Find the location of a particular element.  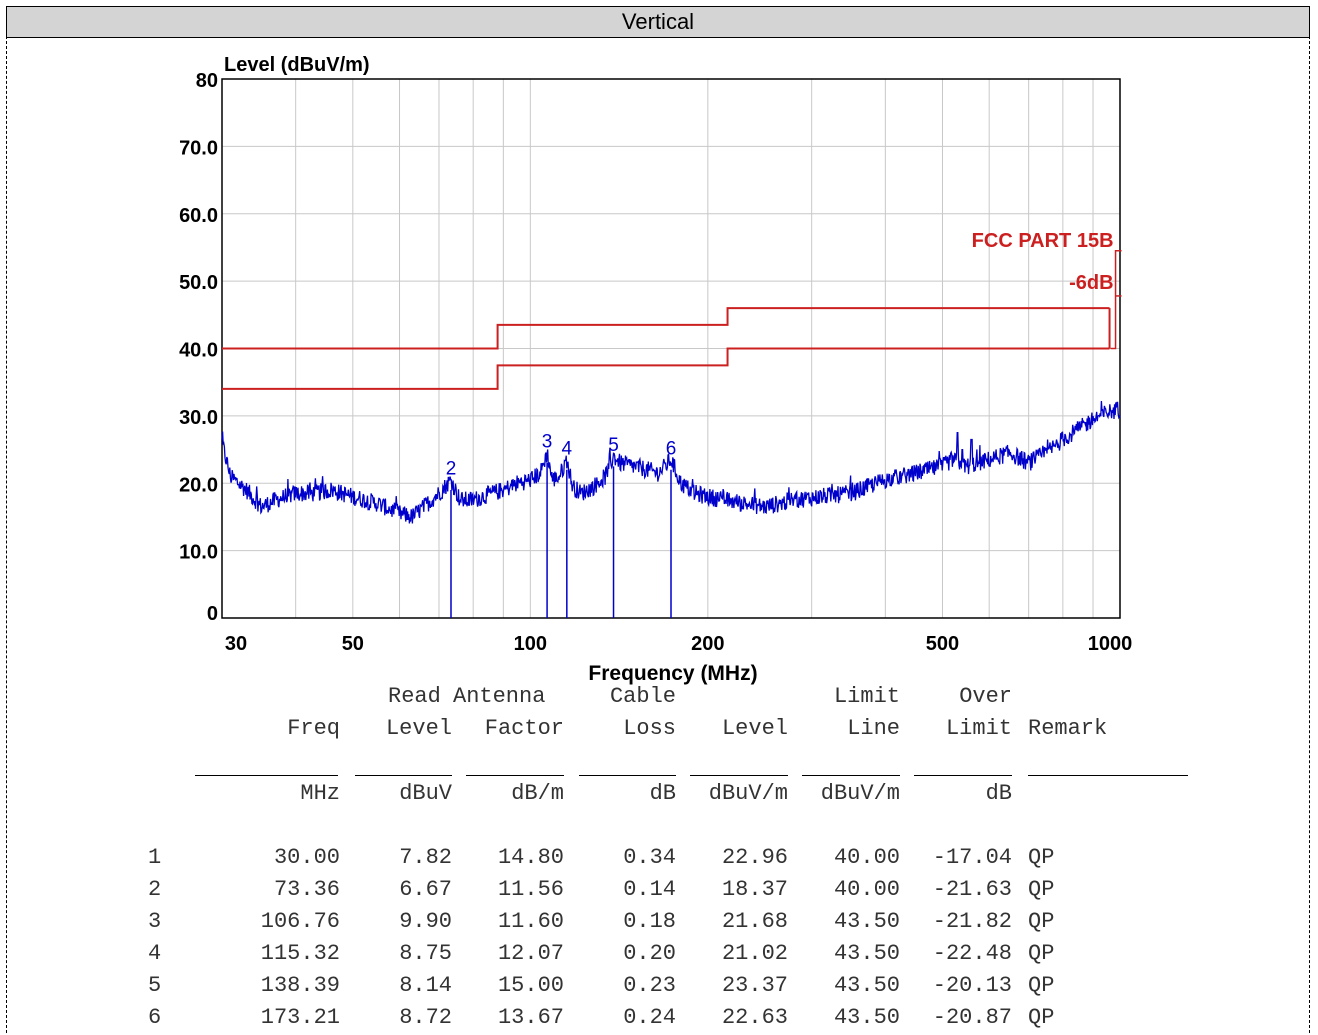

y-tick-label: 50.0 is located at coordinates (198, 283).